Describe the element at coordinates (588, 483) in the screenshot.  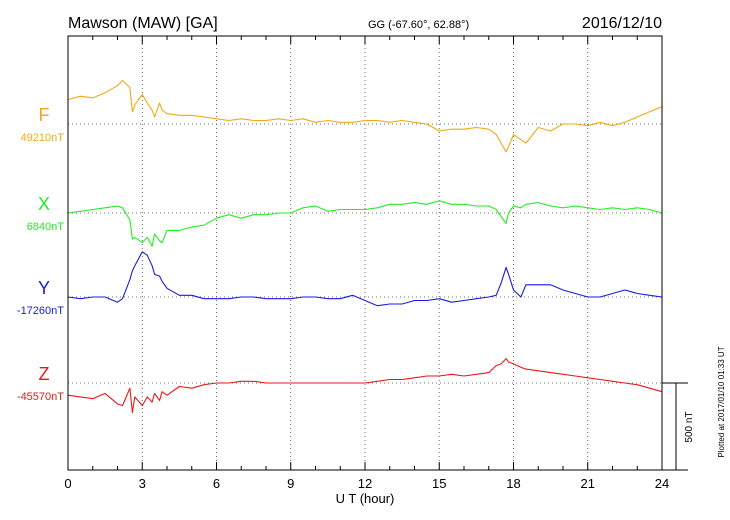
I see `x-tick-label: 21` at that location.